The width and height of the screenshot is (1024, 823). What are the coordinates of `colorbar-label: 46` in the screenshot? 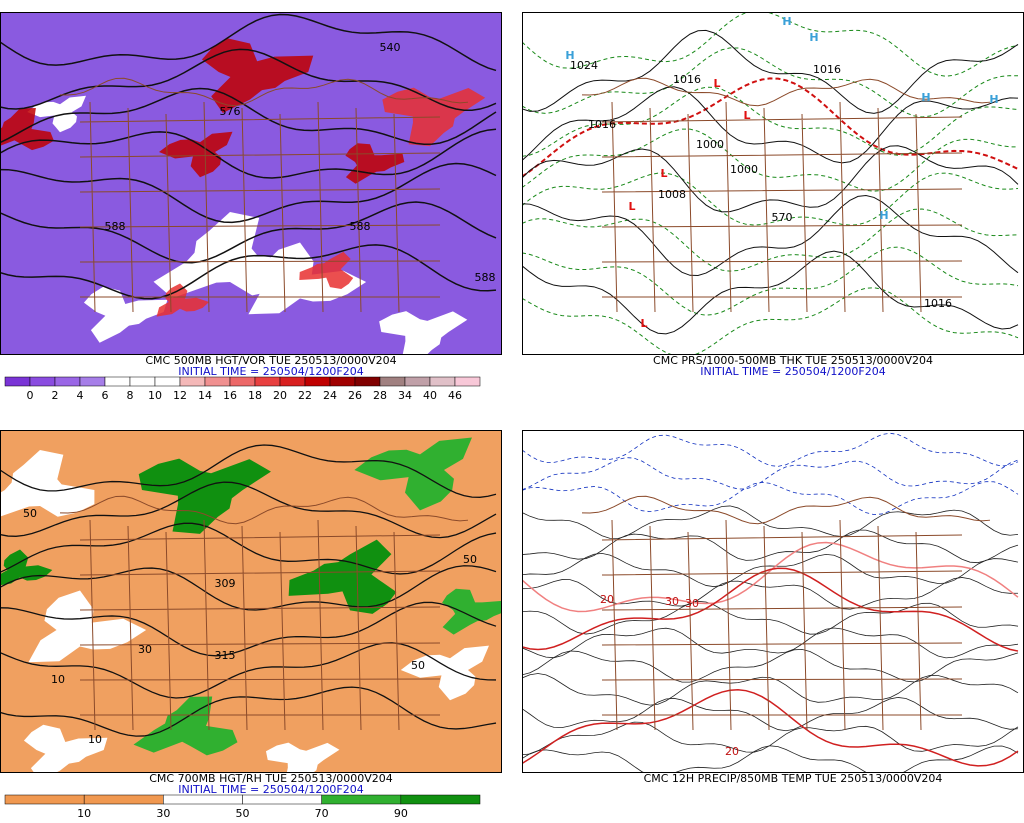 It's located at (455, 395).